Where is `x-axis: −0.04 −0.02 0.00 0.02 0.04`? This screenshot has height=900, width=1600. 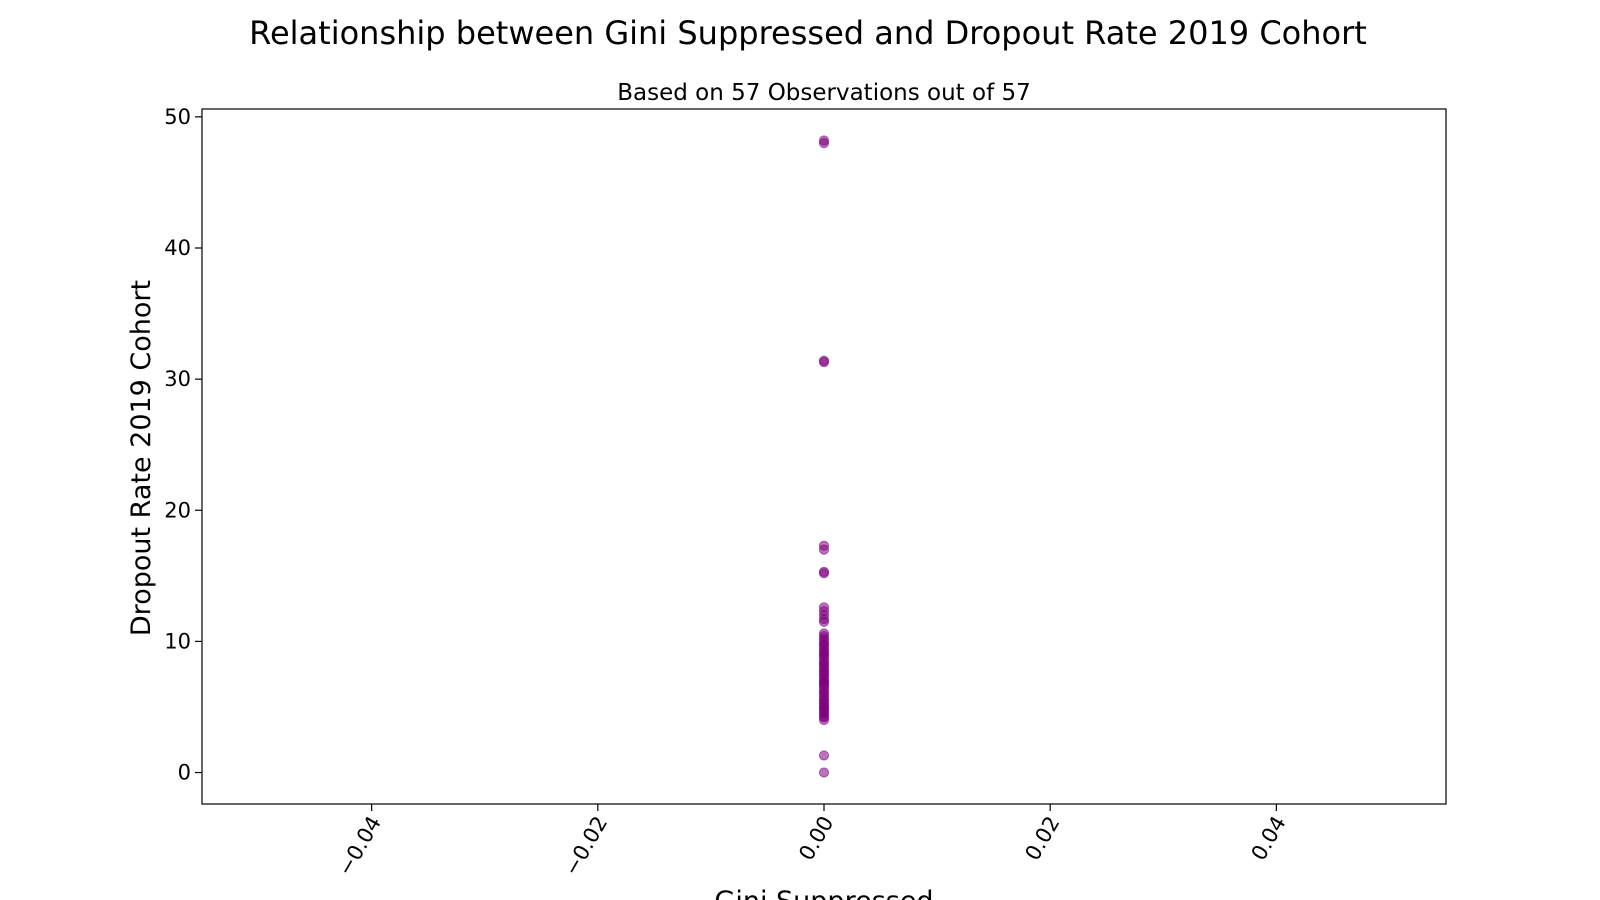 x-axis: −0.04 −0.02 0.00 0.02 0.04 is located at coordinates (812, 842).